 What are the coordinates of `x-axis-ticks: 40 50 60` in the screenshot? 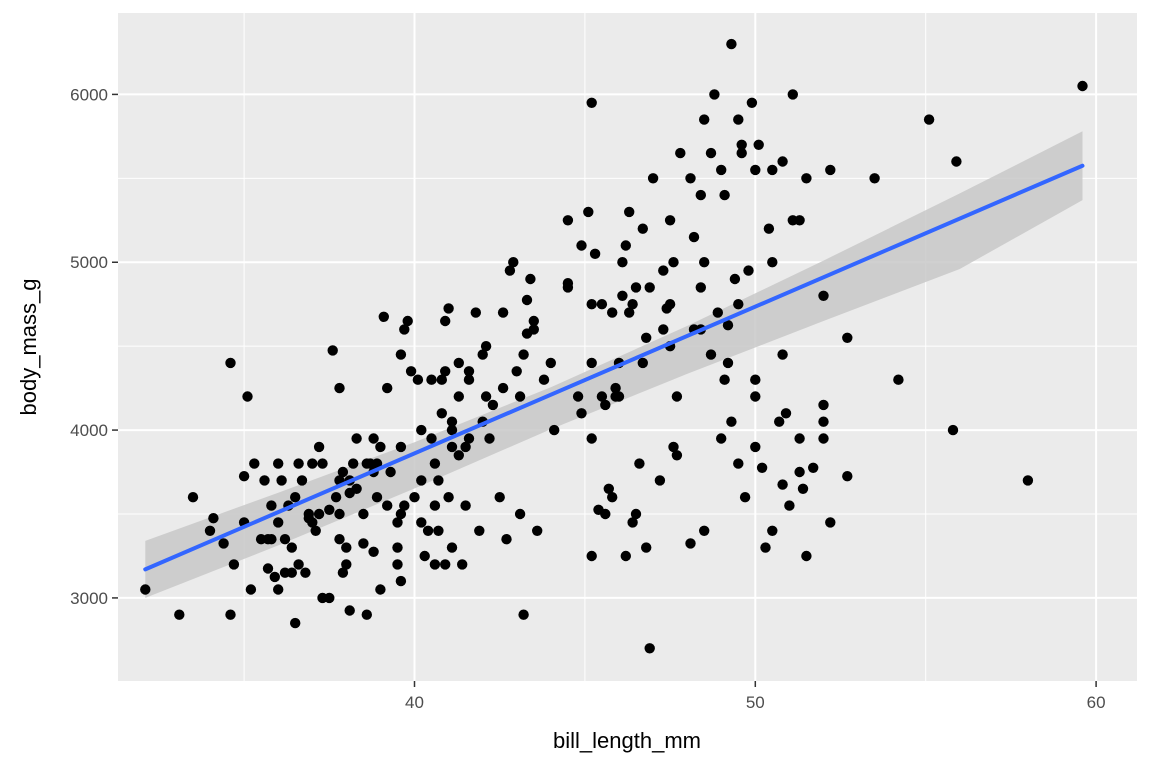 It's located at (755, 696).